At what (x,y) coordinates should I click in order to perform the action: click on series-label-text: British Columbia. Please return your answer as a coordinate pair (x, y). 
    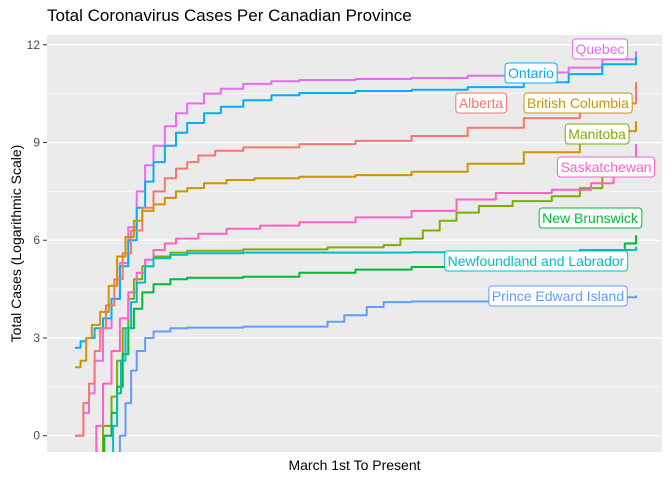
    Looking at the image, I should click on (578, 103).